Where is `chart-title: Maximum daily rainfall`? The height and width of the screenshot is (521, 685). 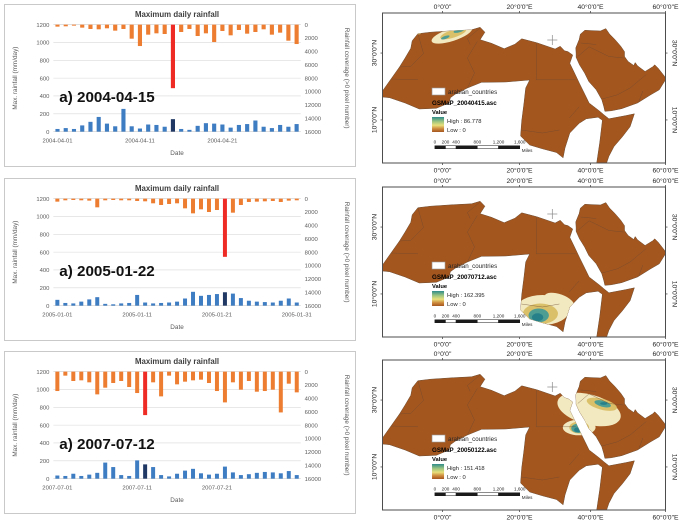 chart-title: Maximum daily rainfall is located at coordinates (177, 187).